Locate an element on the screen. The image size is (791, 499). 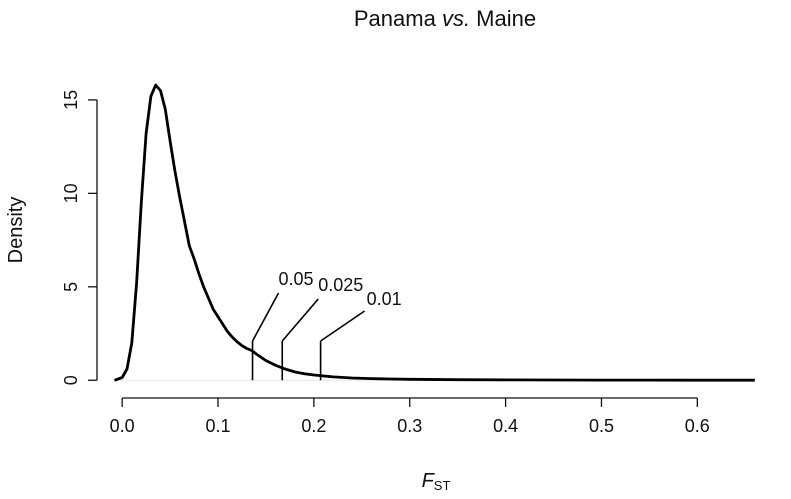
x-tick-label: 0.5 is located at coordinates (601, 426).